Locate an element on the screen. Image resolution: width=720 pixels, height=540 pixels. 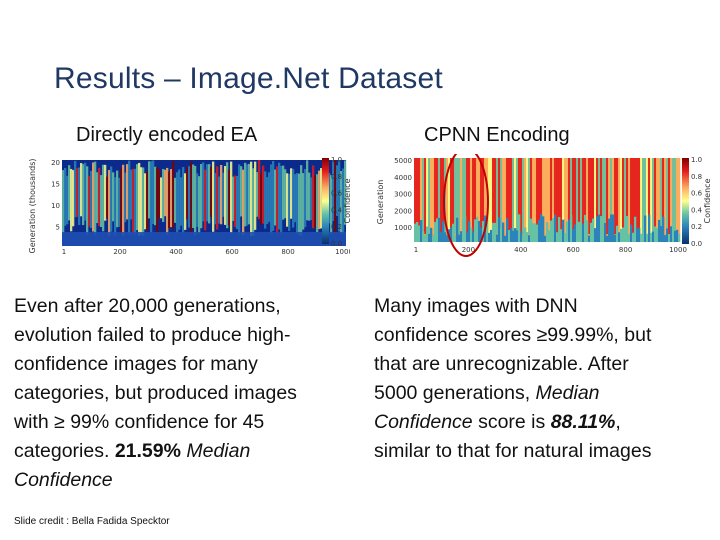
right-colorbar-tick: 0.0 is located at coordinates (696, 244).